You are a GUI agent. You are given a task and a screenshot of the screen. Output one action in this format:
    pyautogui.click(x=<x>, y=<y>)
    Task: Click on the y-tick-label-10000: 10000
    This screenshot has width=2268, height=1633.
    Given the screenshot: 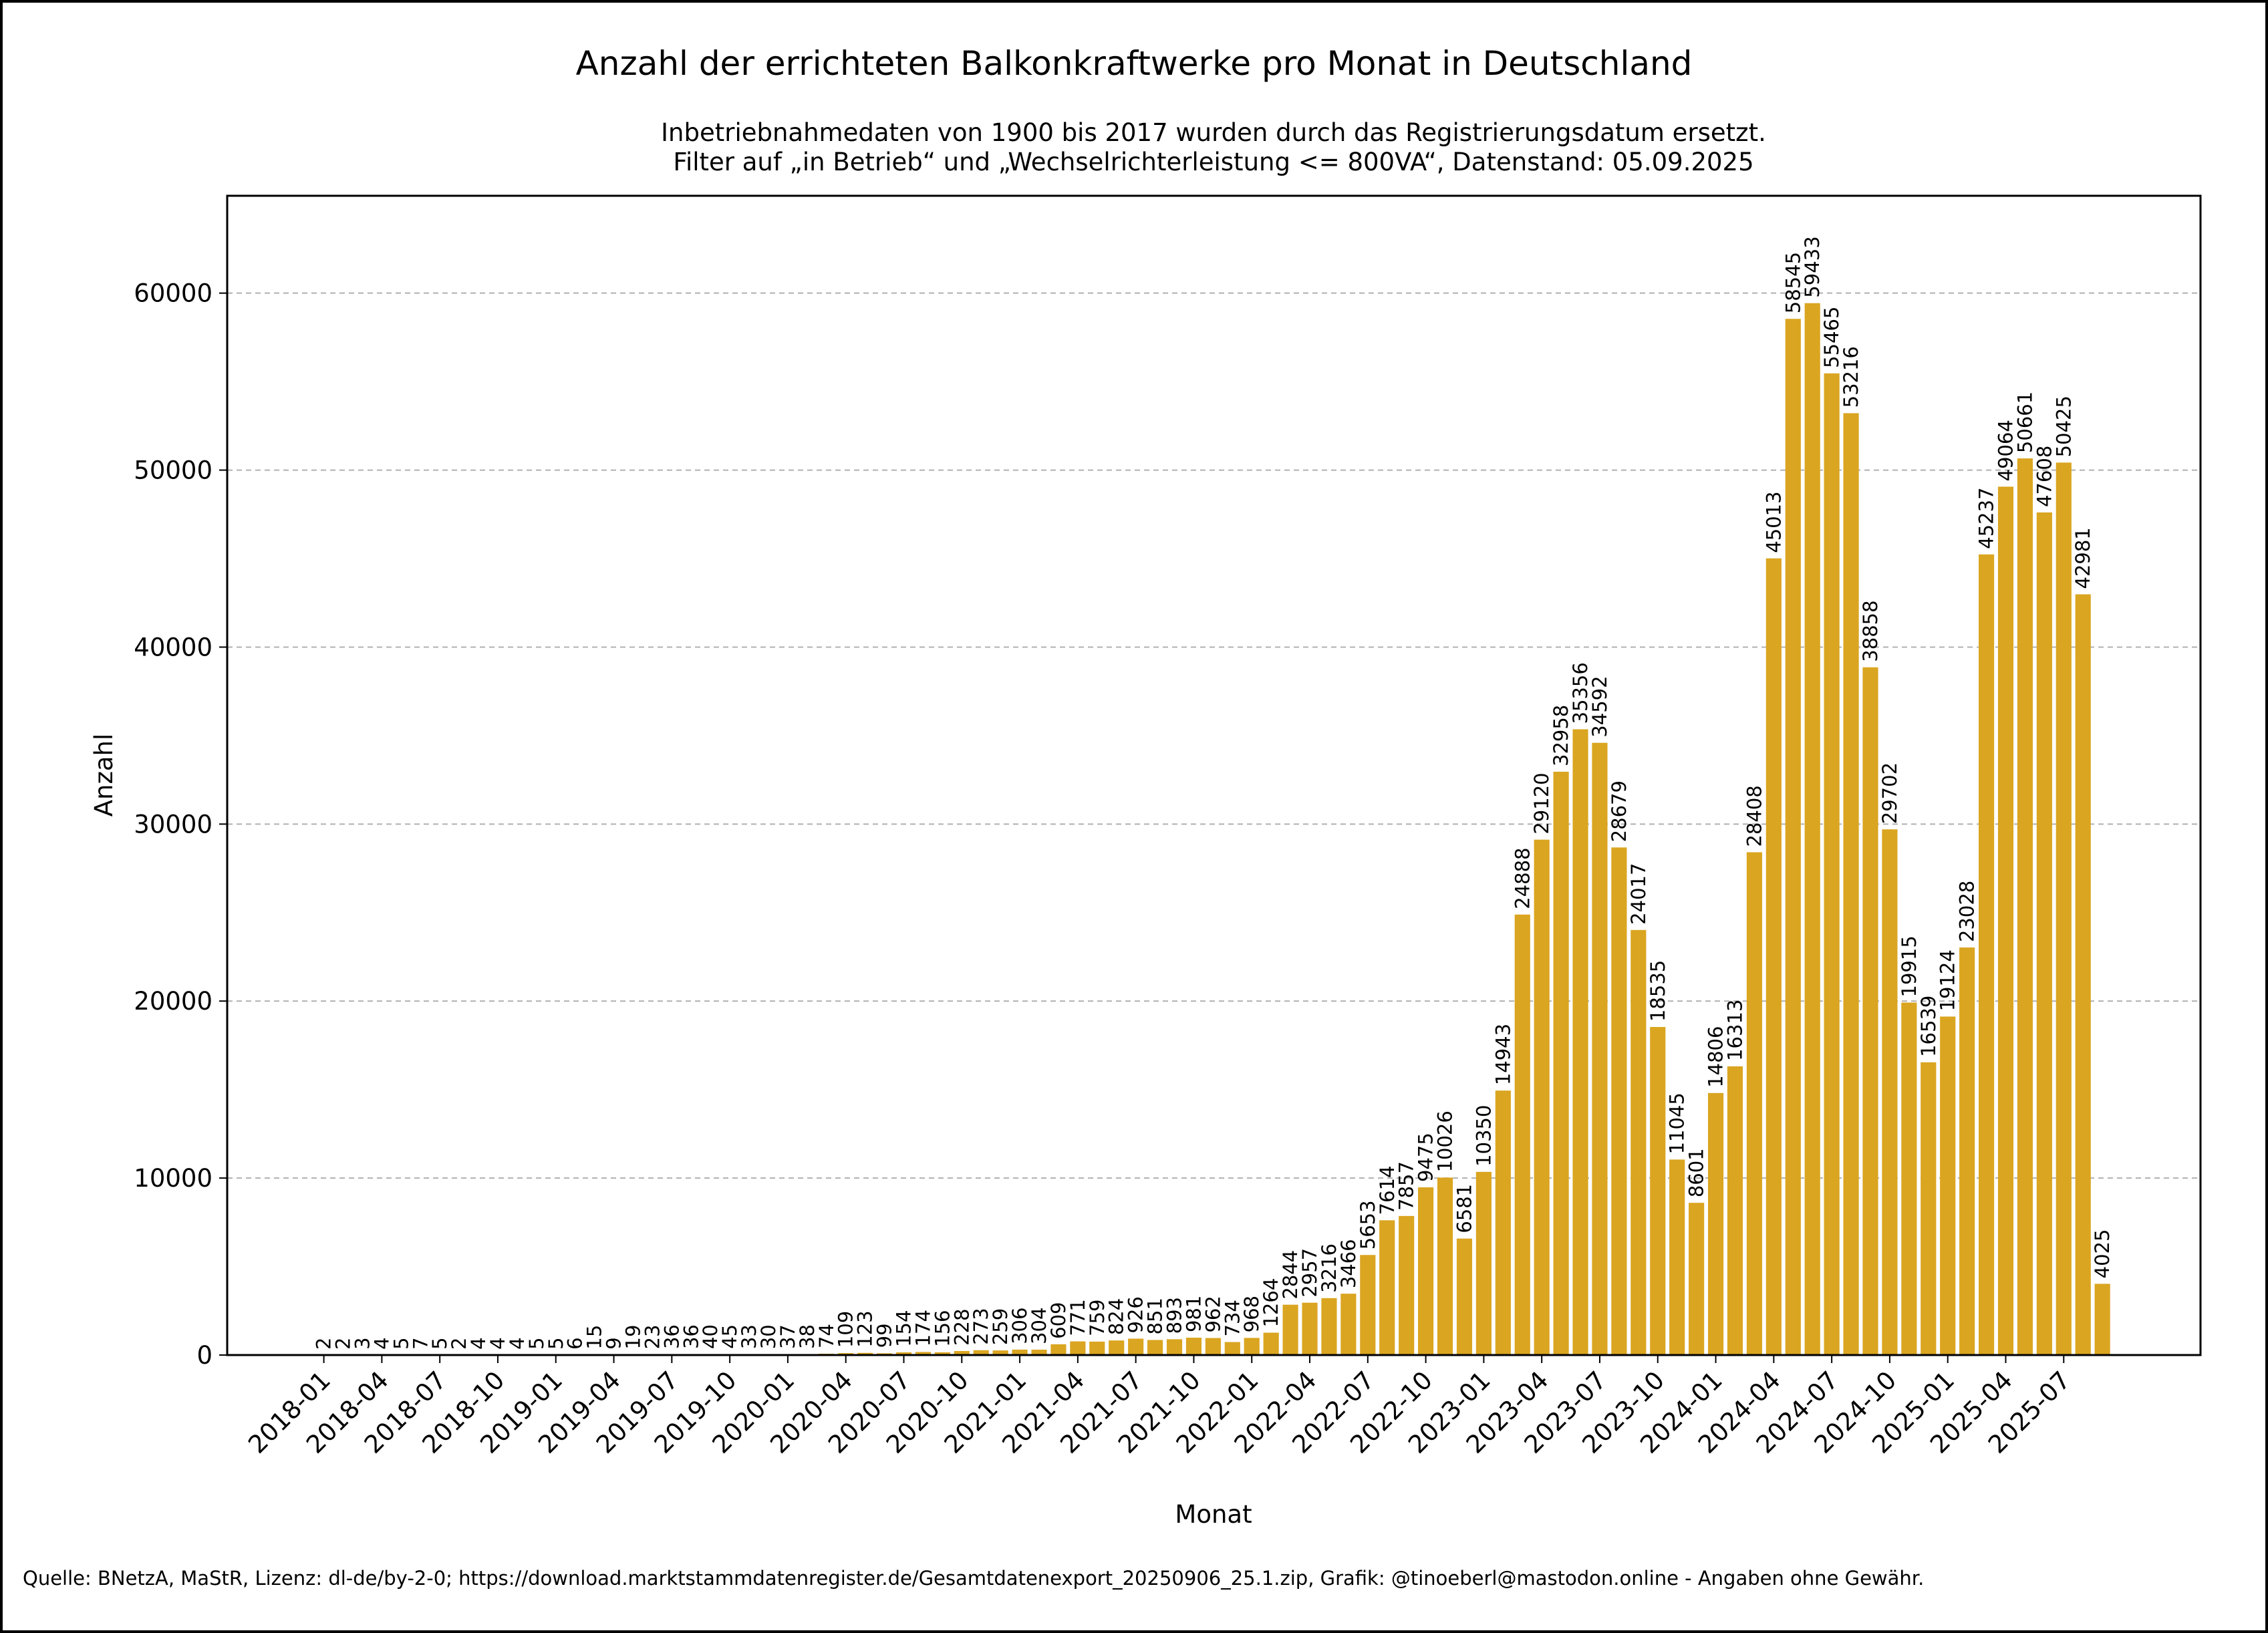 What is the action you would take?
    pyautogui.click(x=173, y=1179)
    